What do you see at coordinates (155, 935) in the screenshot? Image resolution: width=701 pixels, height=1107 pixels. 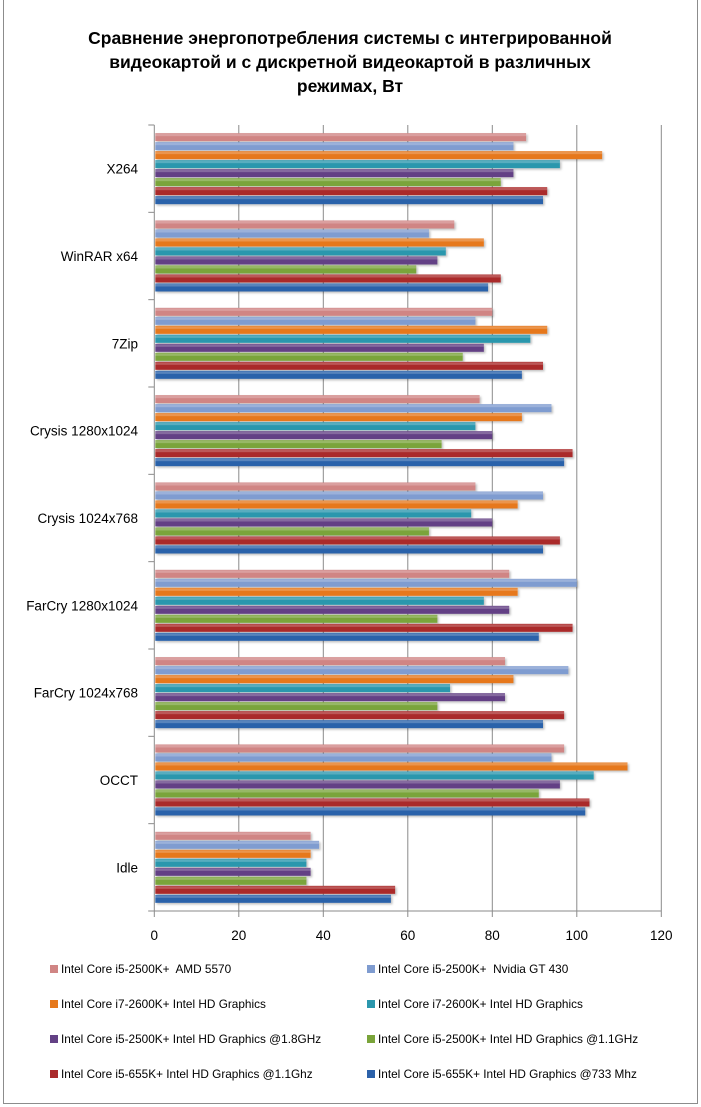 I see `x-tick-label: 0` at bounding box center [155, 935].